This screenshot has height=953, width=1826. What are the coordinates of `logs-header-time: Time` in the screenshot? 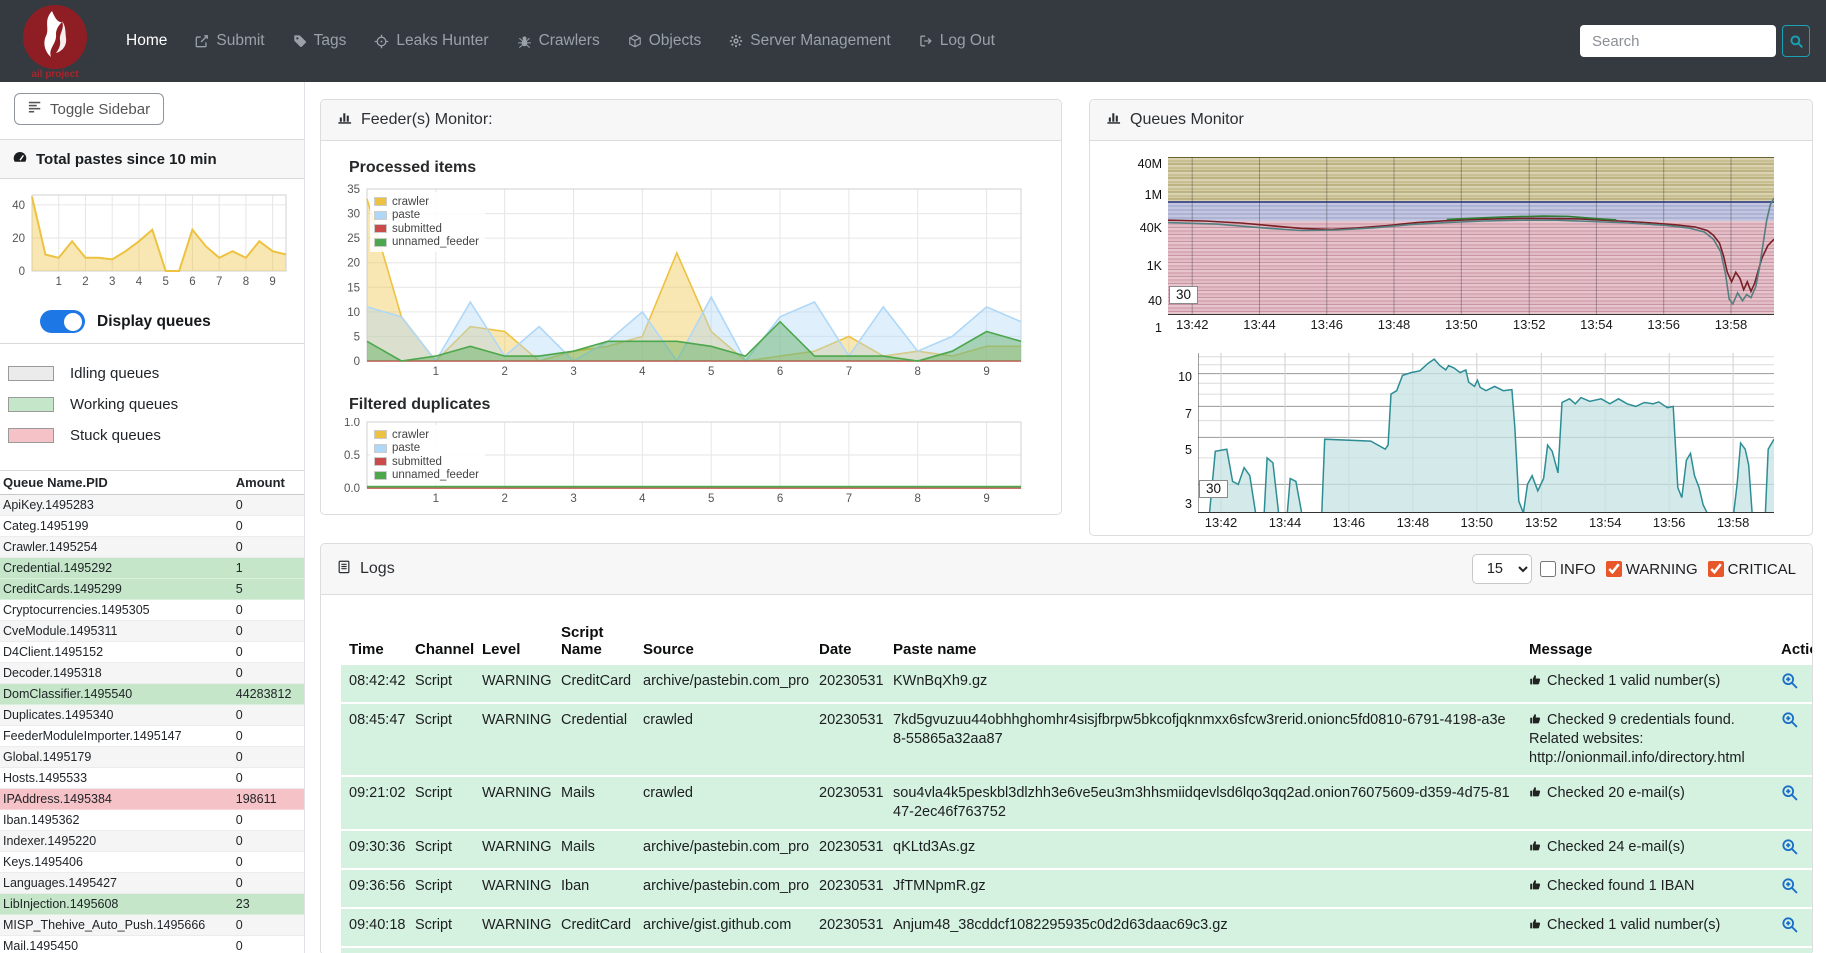 It's located at (366, 649).